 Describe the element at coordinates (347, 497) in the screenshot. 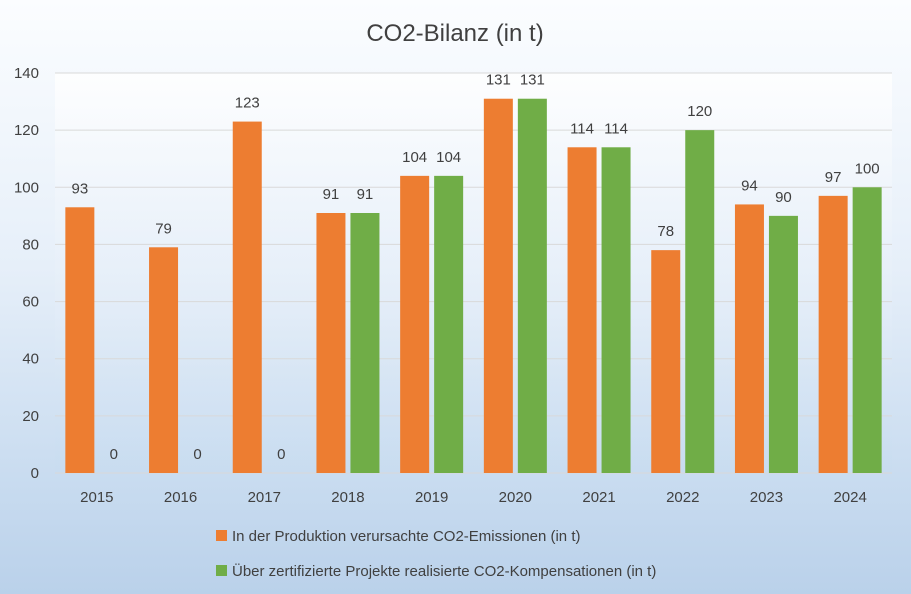

I see `x-tick-label: 2018` at that location.